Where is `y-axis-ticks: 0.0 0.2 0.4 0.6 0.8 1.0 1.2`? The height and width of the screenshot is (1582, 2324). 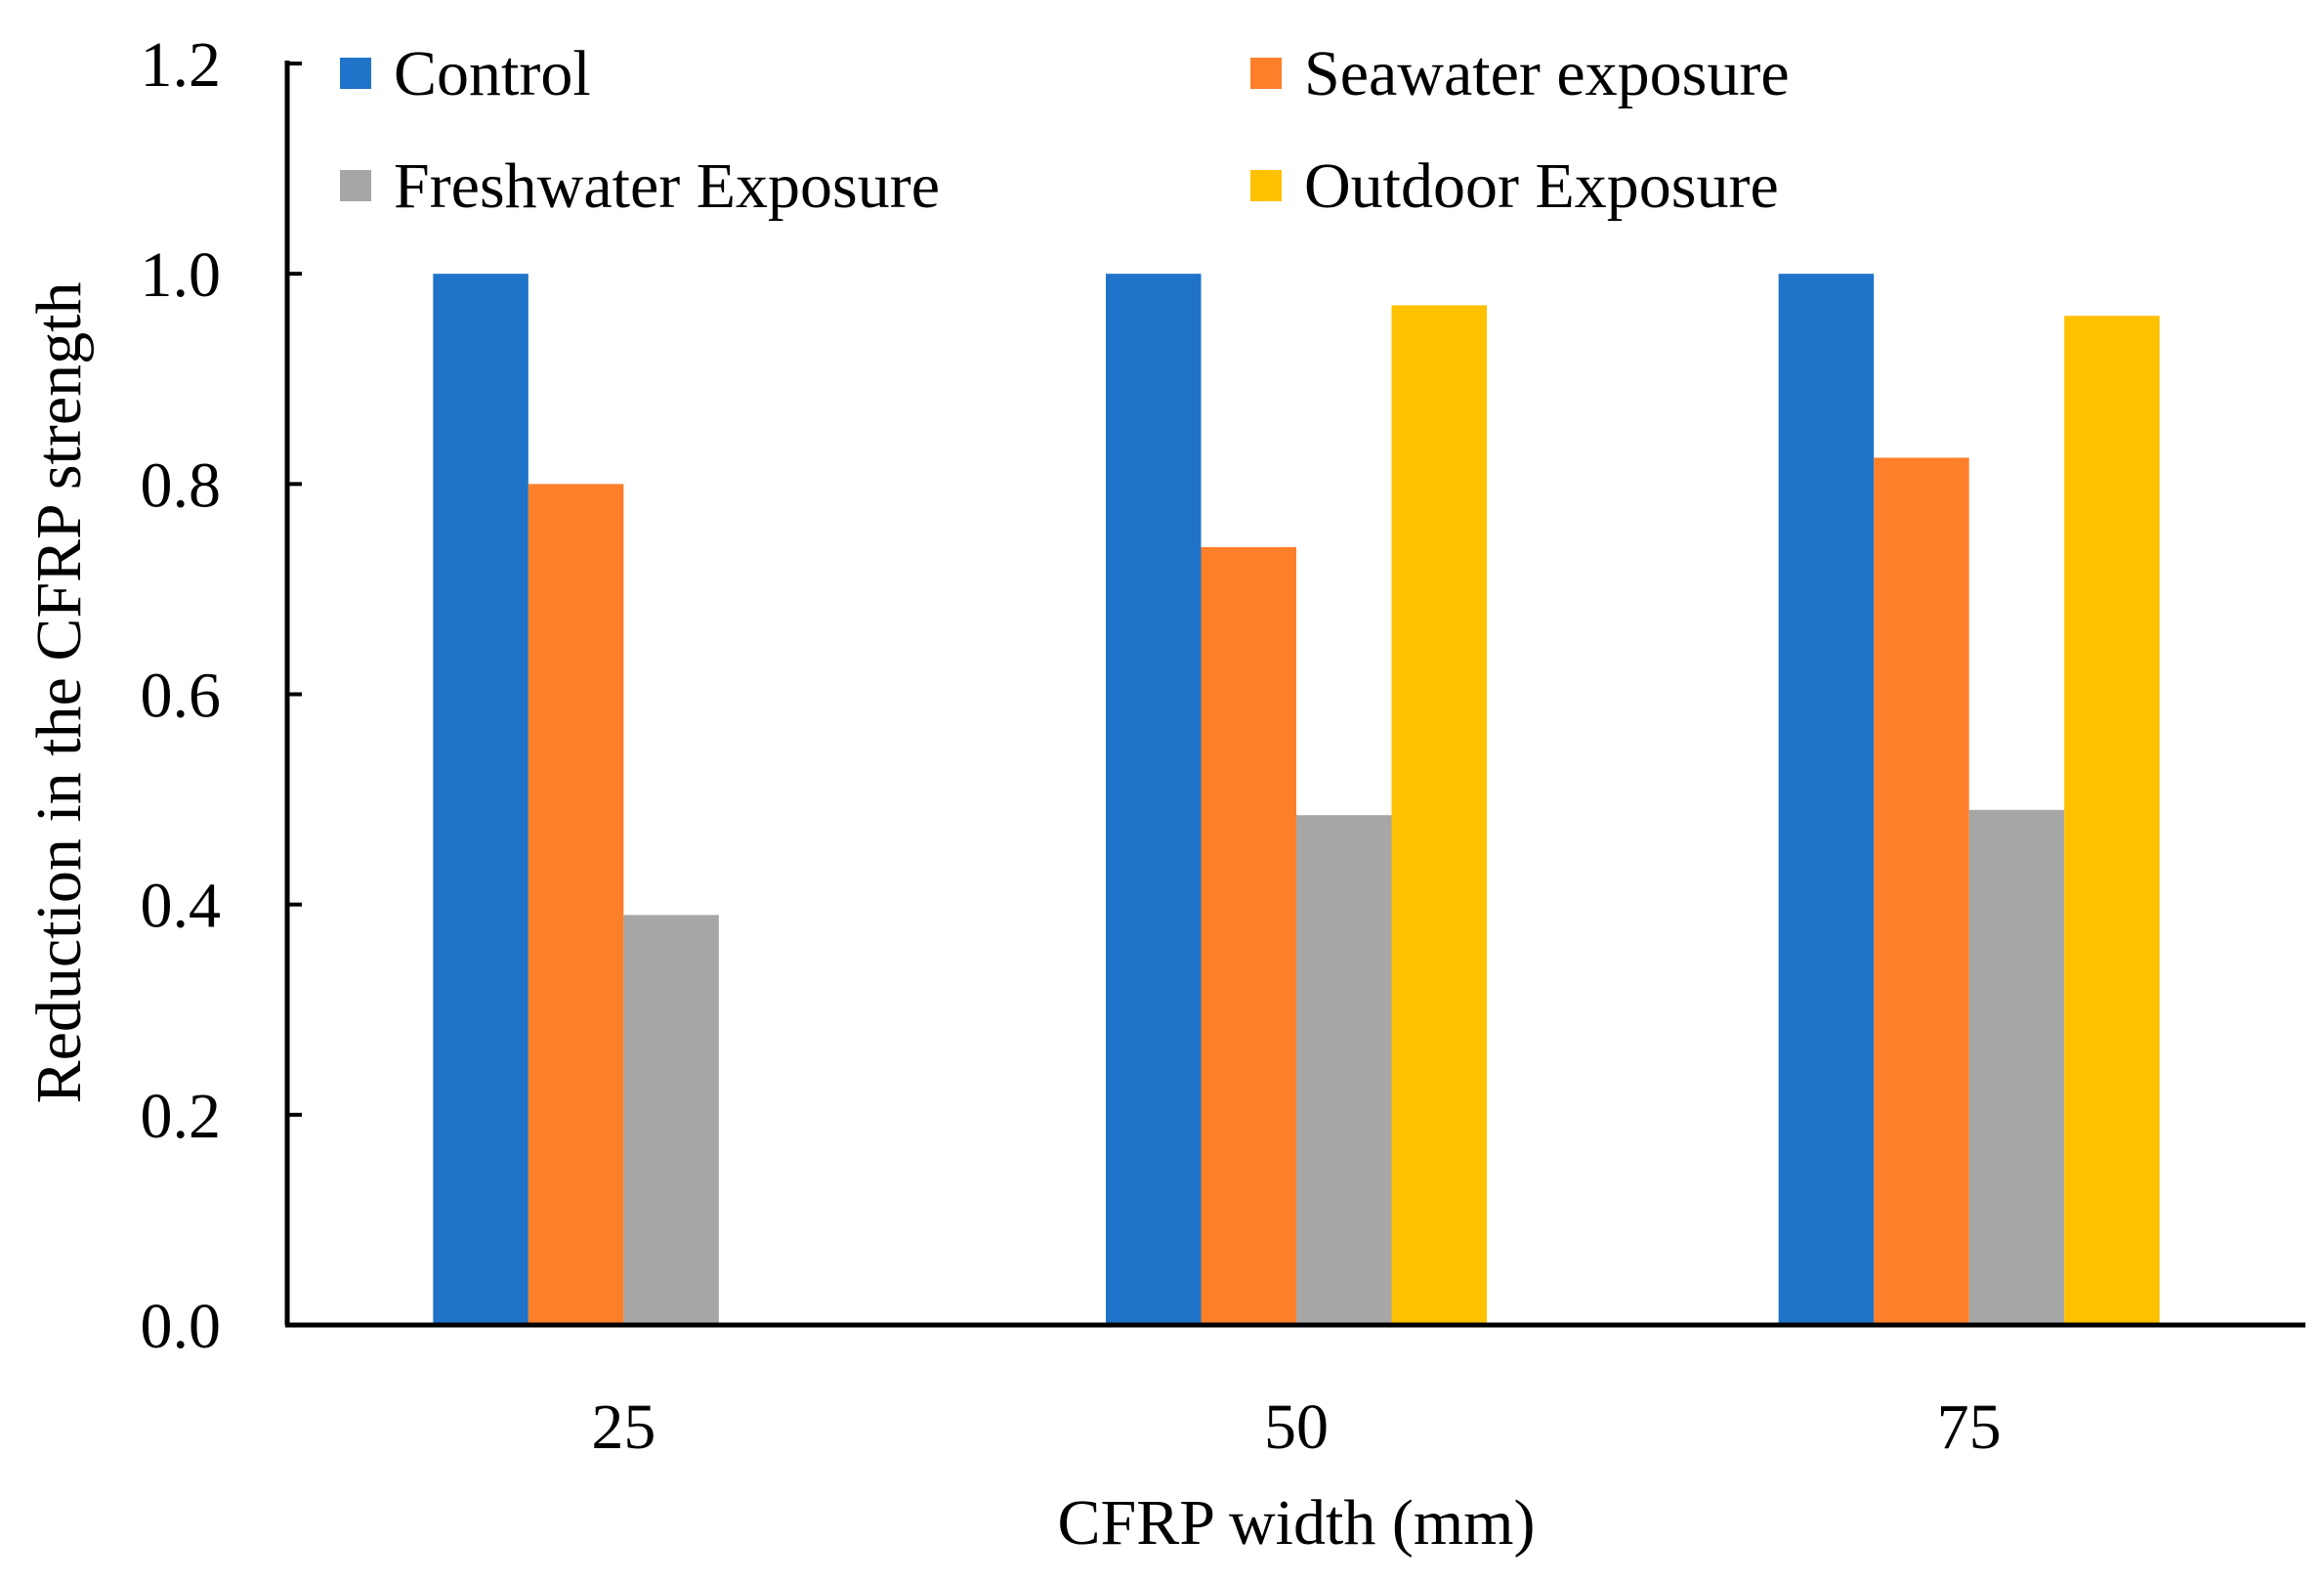
y-axis-ticks: 0.0 0.2 0.4 0.6 0.8 1.0 1.2 is located at coordinates (221, 696).